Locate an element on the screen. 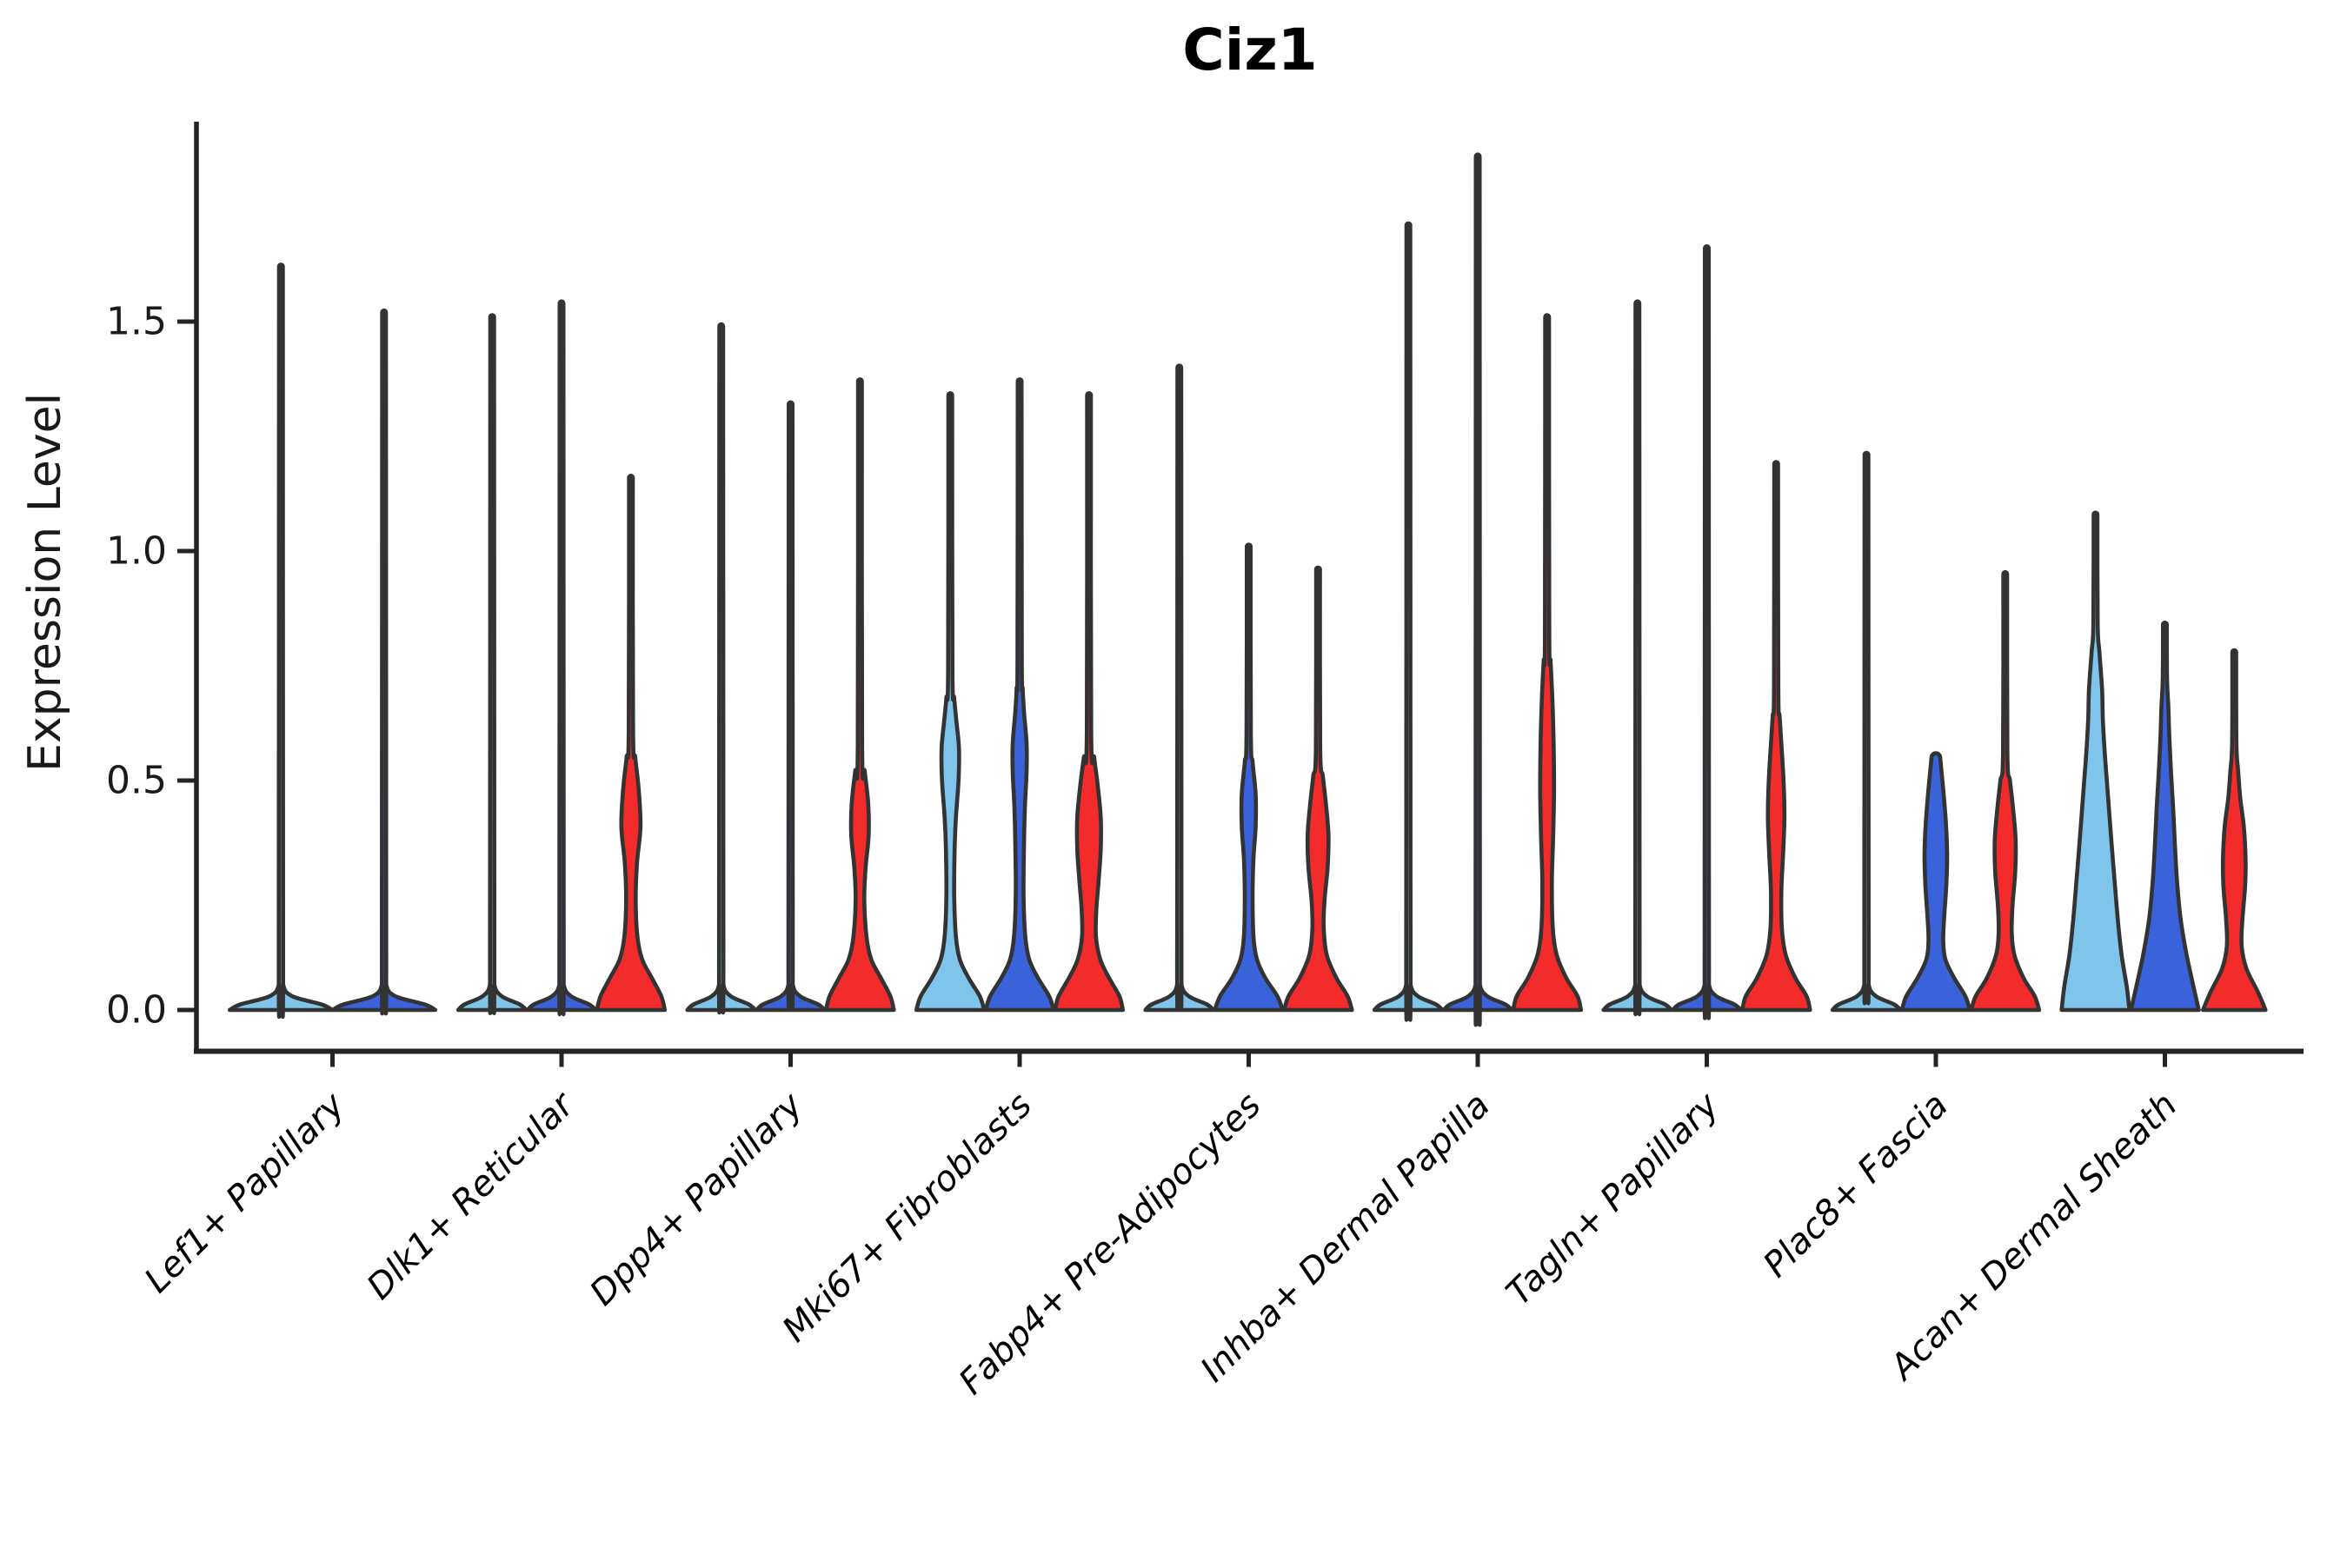 Image resolution: width=2347 pixels, height=1568 pixels. x-tick-label-dlk1-reticular: Dlk1+ Reticular is located at coordinates (471, 1195).